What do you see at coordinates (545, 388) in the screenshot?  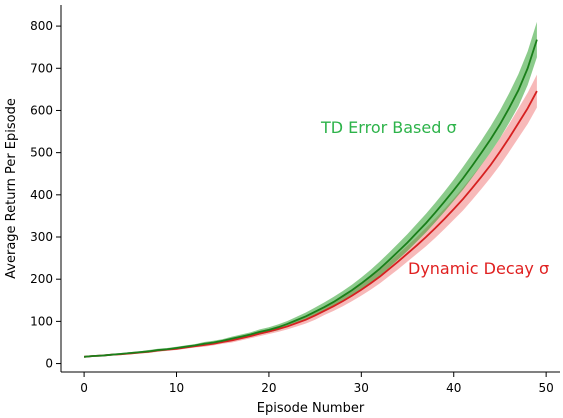 I see `x-tick-label: 50` at bounding box center [545, 388].